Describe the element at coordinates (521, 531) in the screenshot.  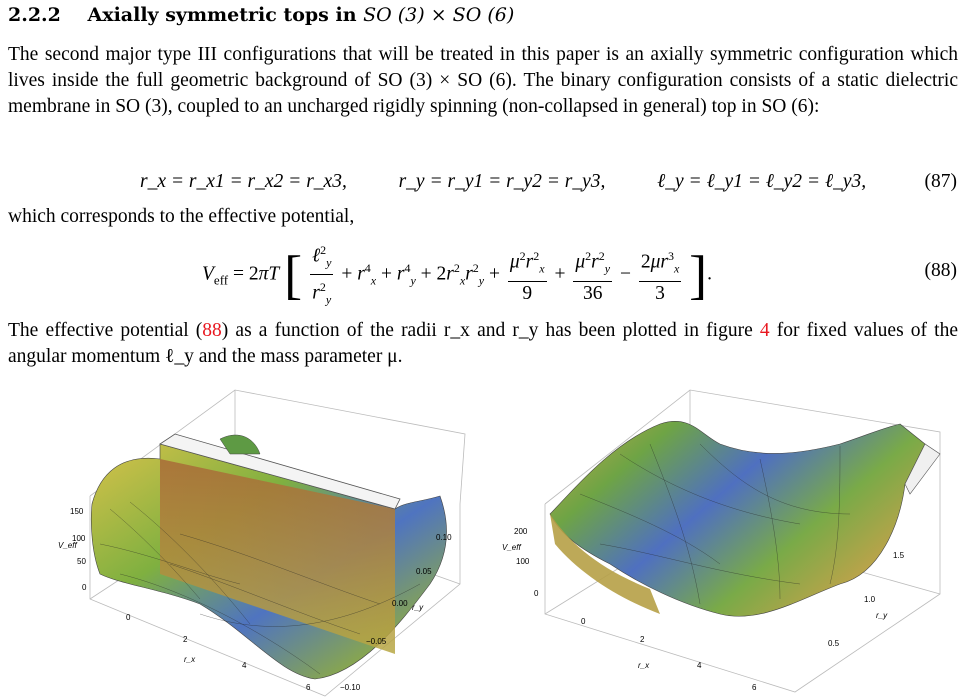
I see `right-ztick-200: 200` at that location.